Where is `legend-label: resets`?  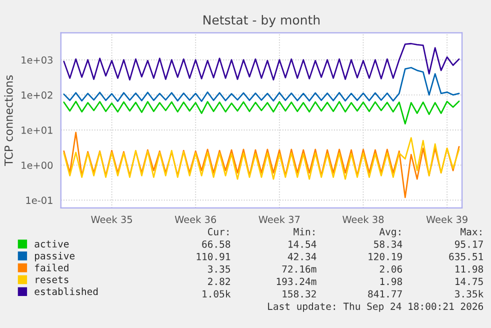
legend-label: resets is located at coordinates (52, 280).